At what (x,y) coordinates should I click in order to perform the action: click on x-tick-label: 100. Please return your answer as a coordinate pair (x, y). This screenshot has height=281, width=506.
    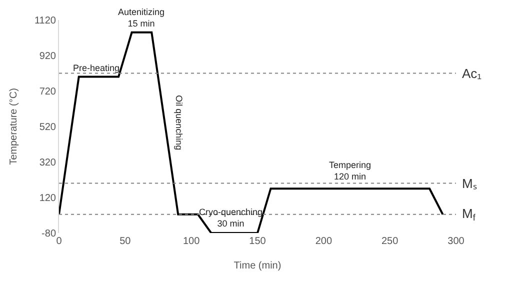
    Looking at the image, I should click on (191, 241).